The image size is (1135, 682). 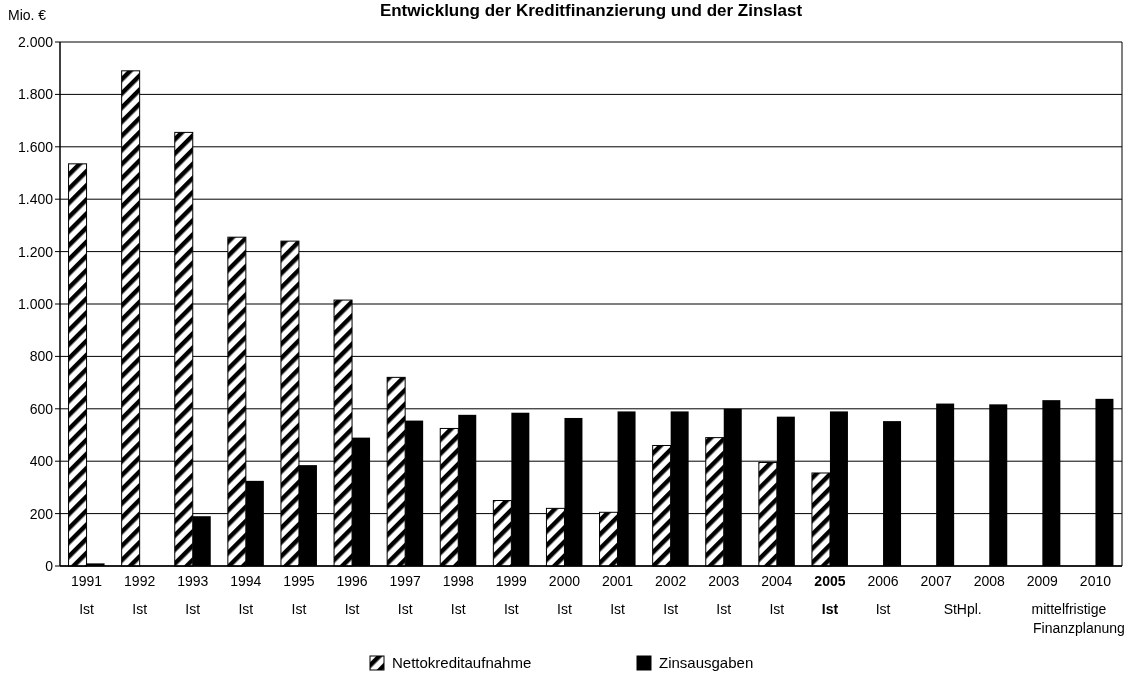 What do you see at coordinates (35, 199) in the screenshot?
I see `y-tick-label: 1.400` at bounding box center [35, 199].